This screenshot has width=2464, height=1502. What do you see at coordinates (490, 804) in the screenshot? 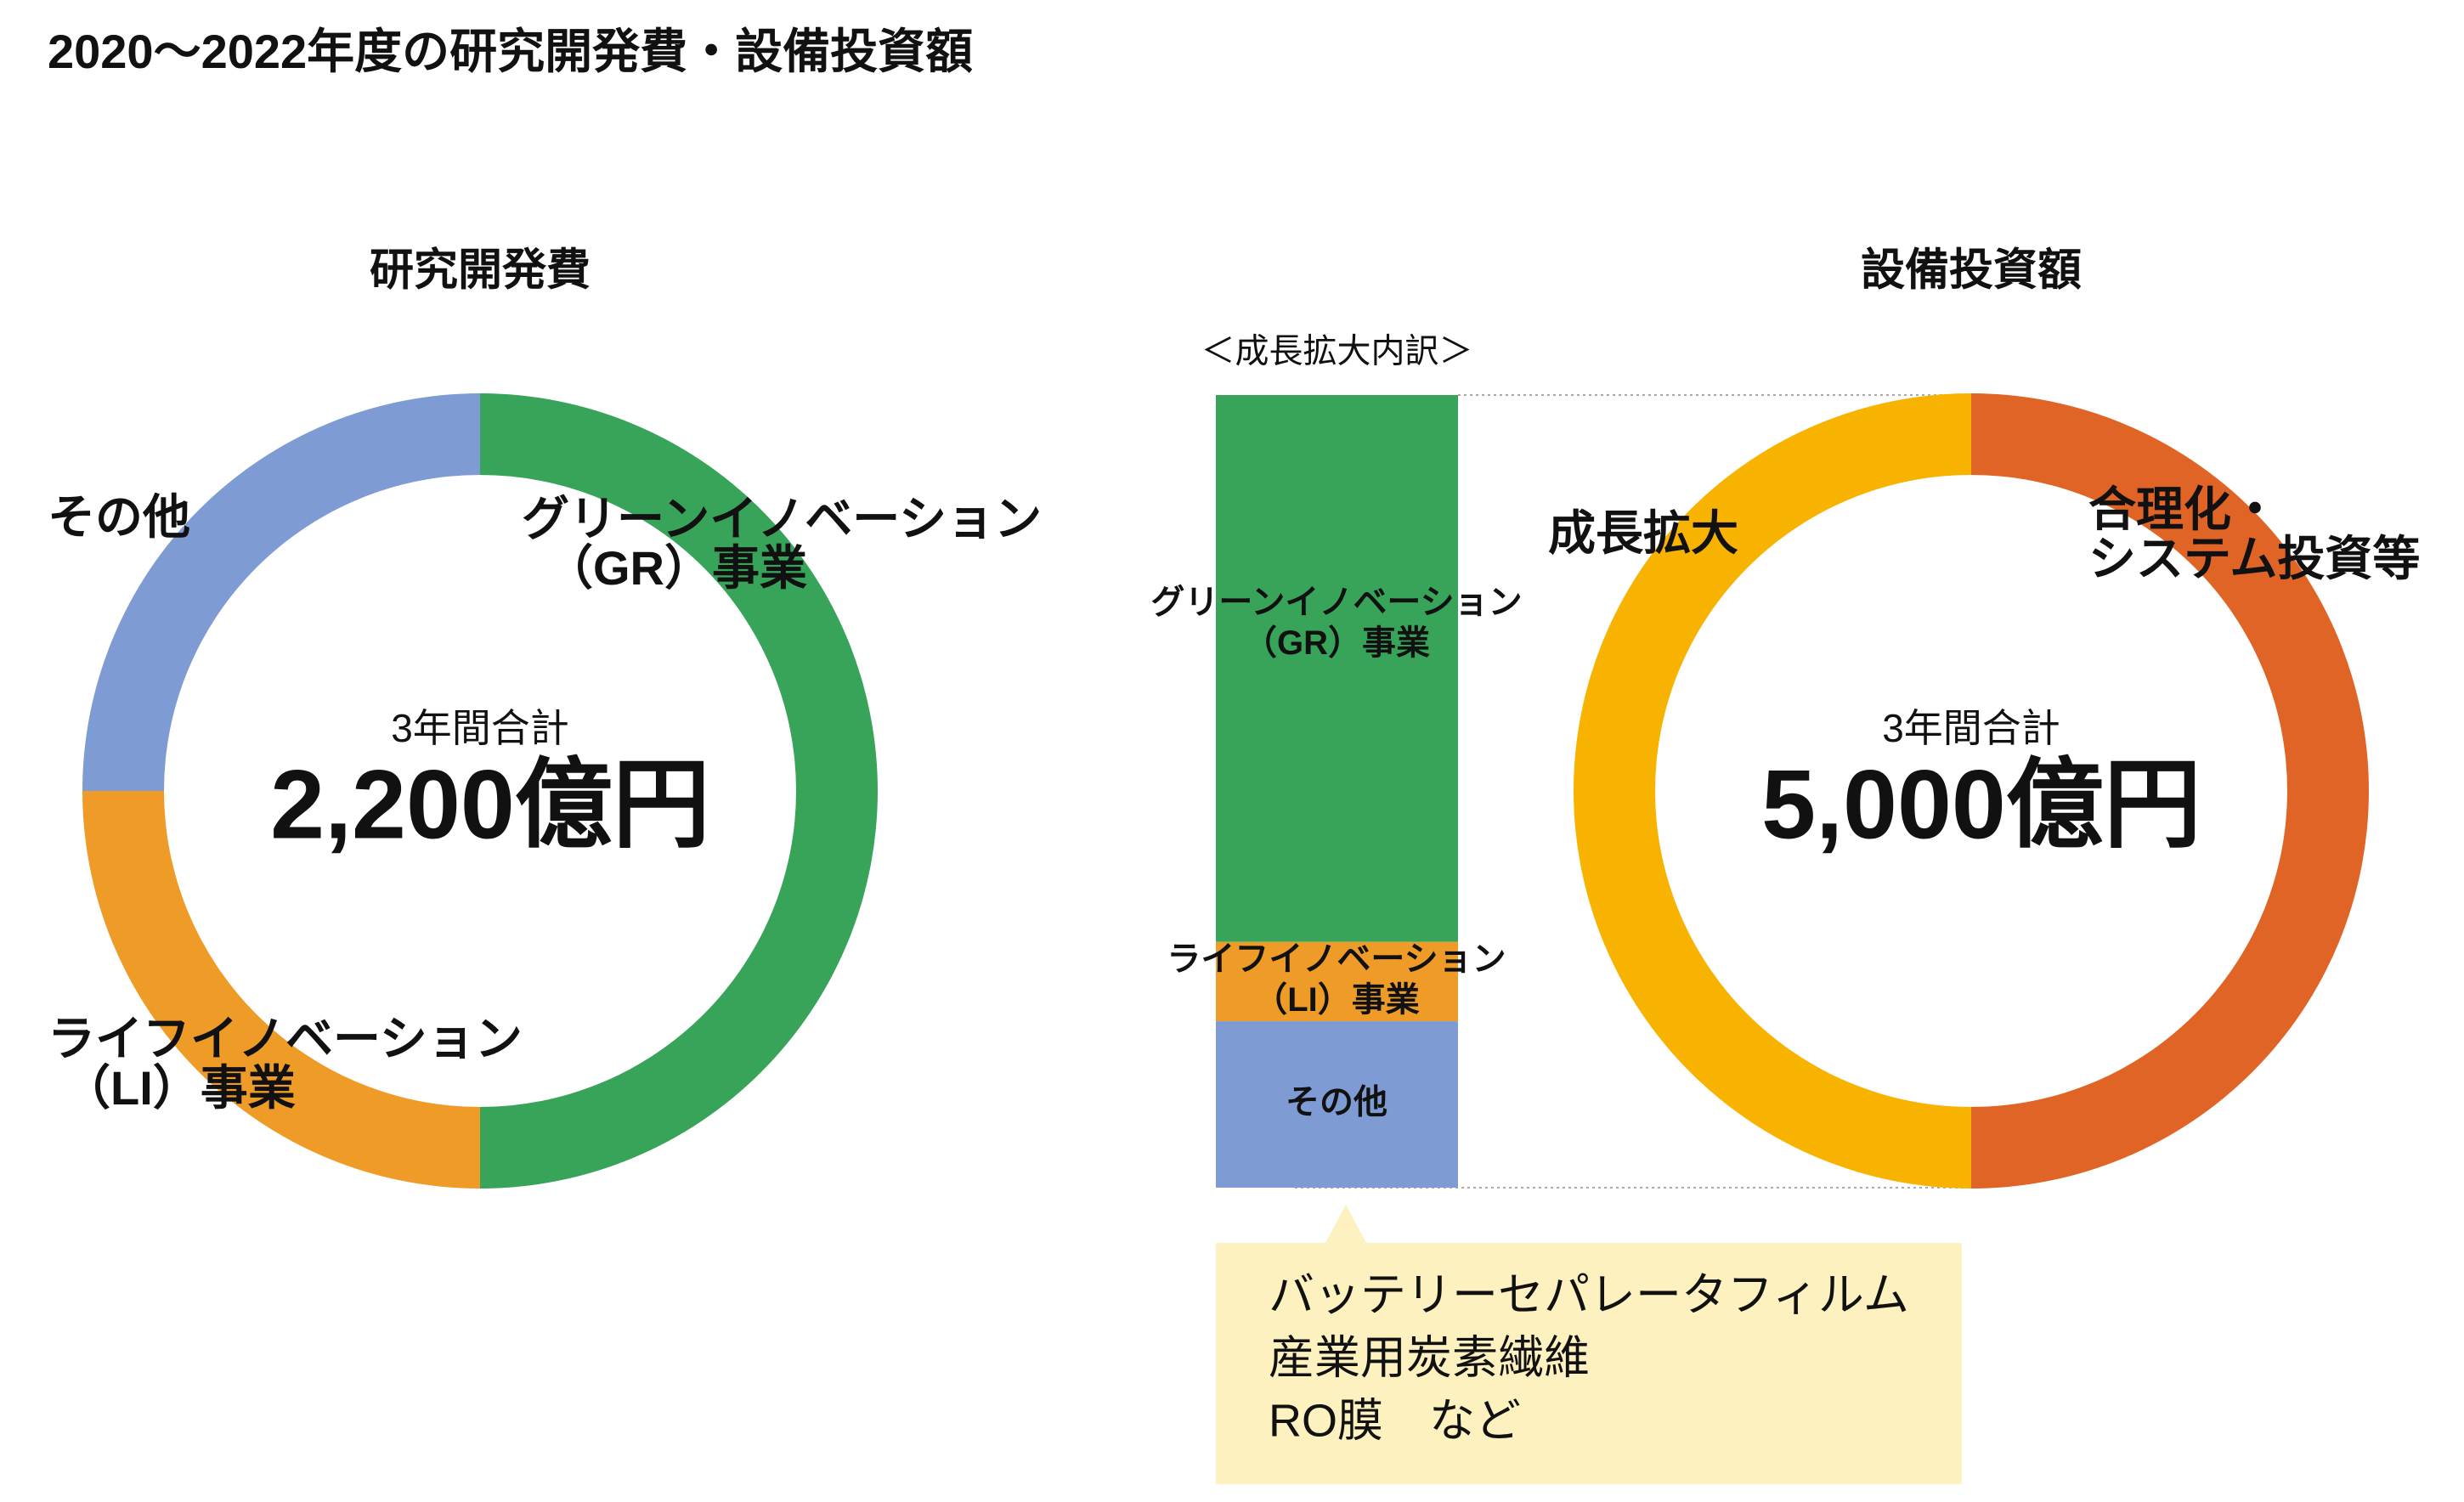
I see `center-total: 2,200億円` at bounding box center [490, 804].